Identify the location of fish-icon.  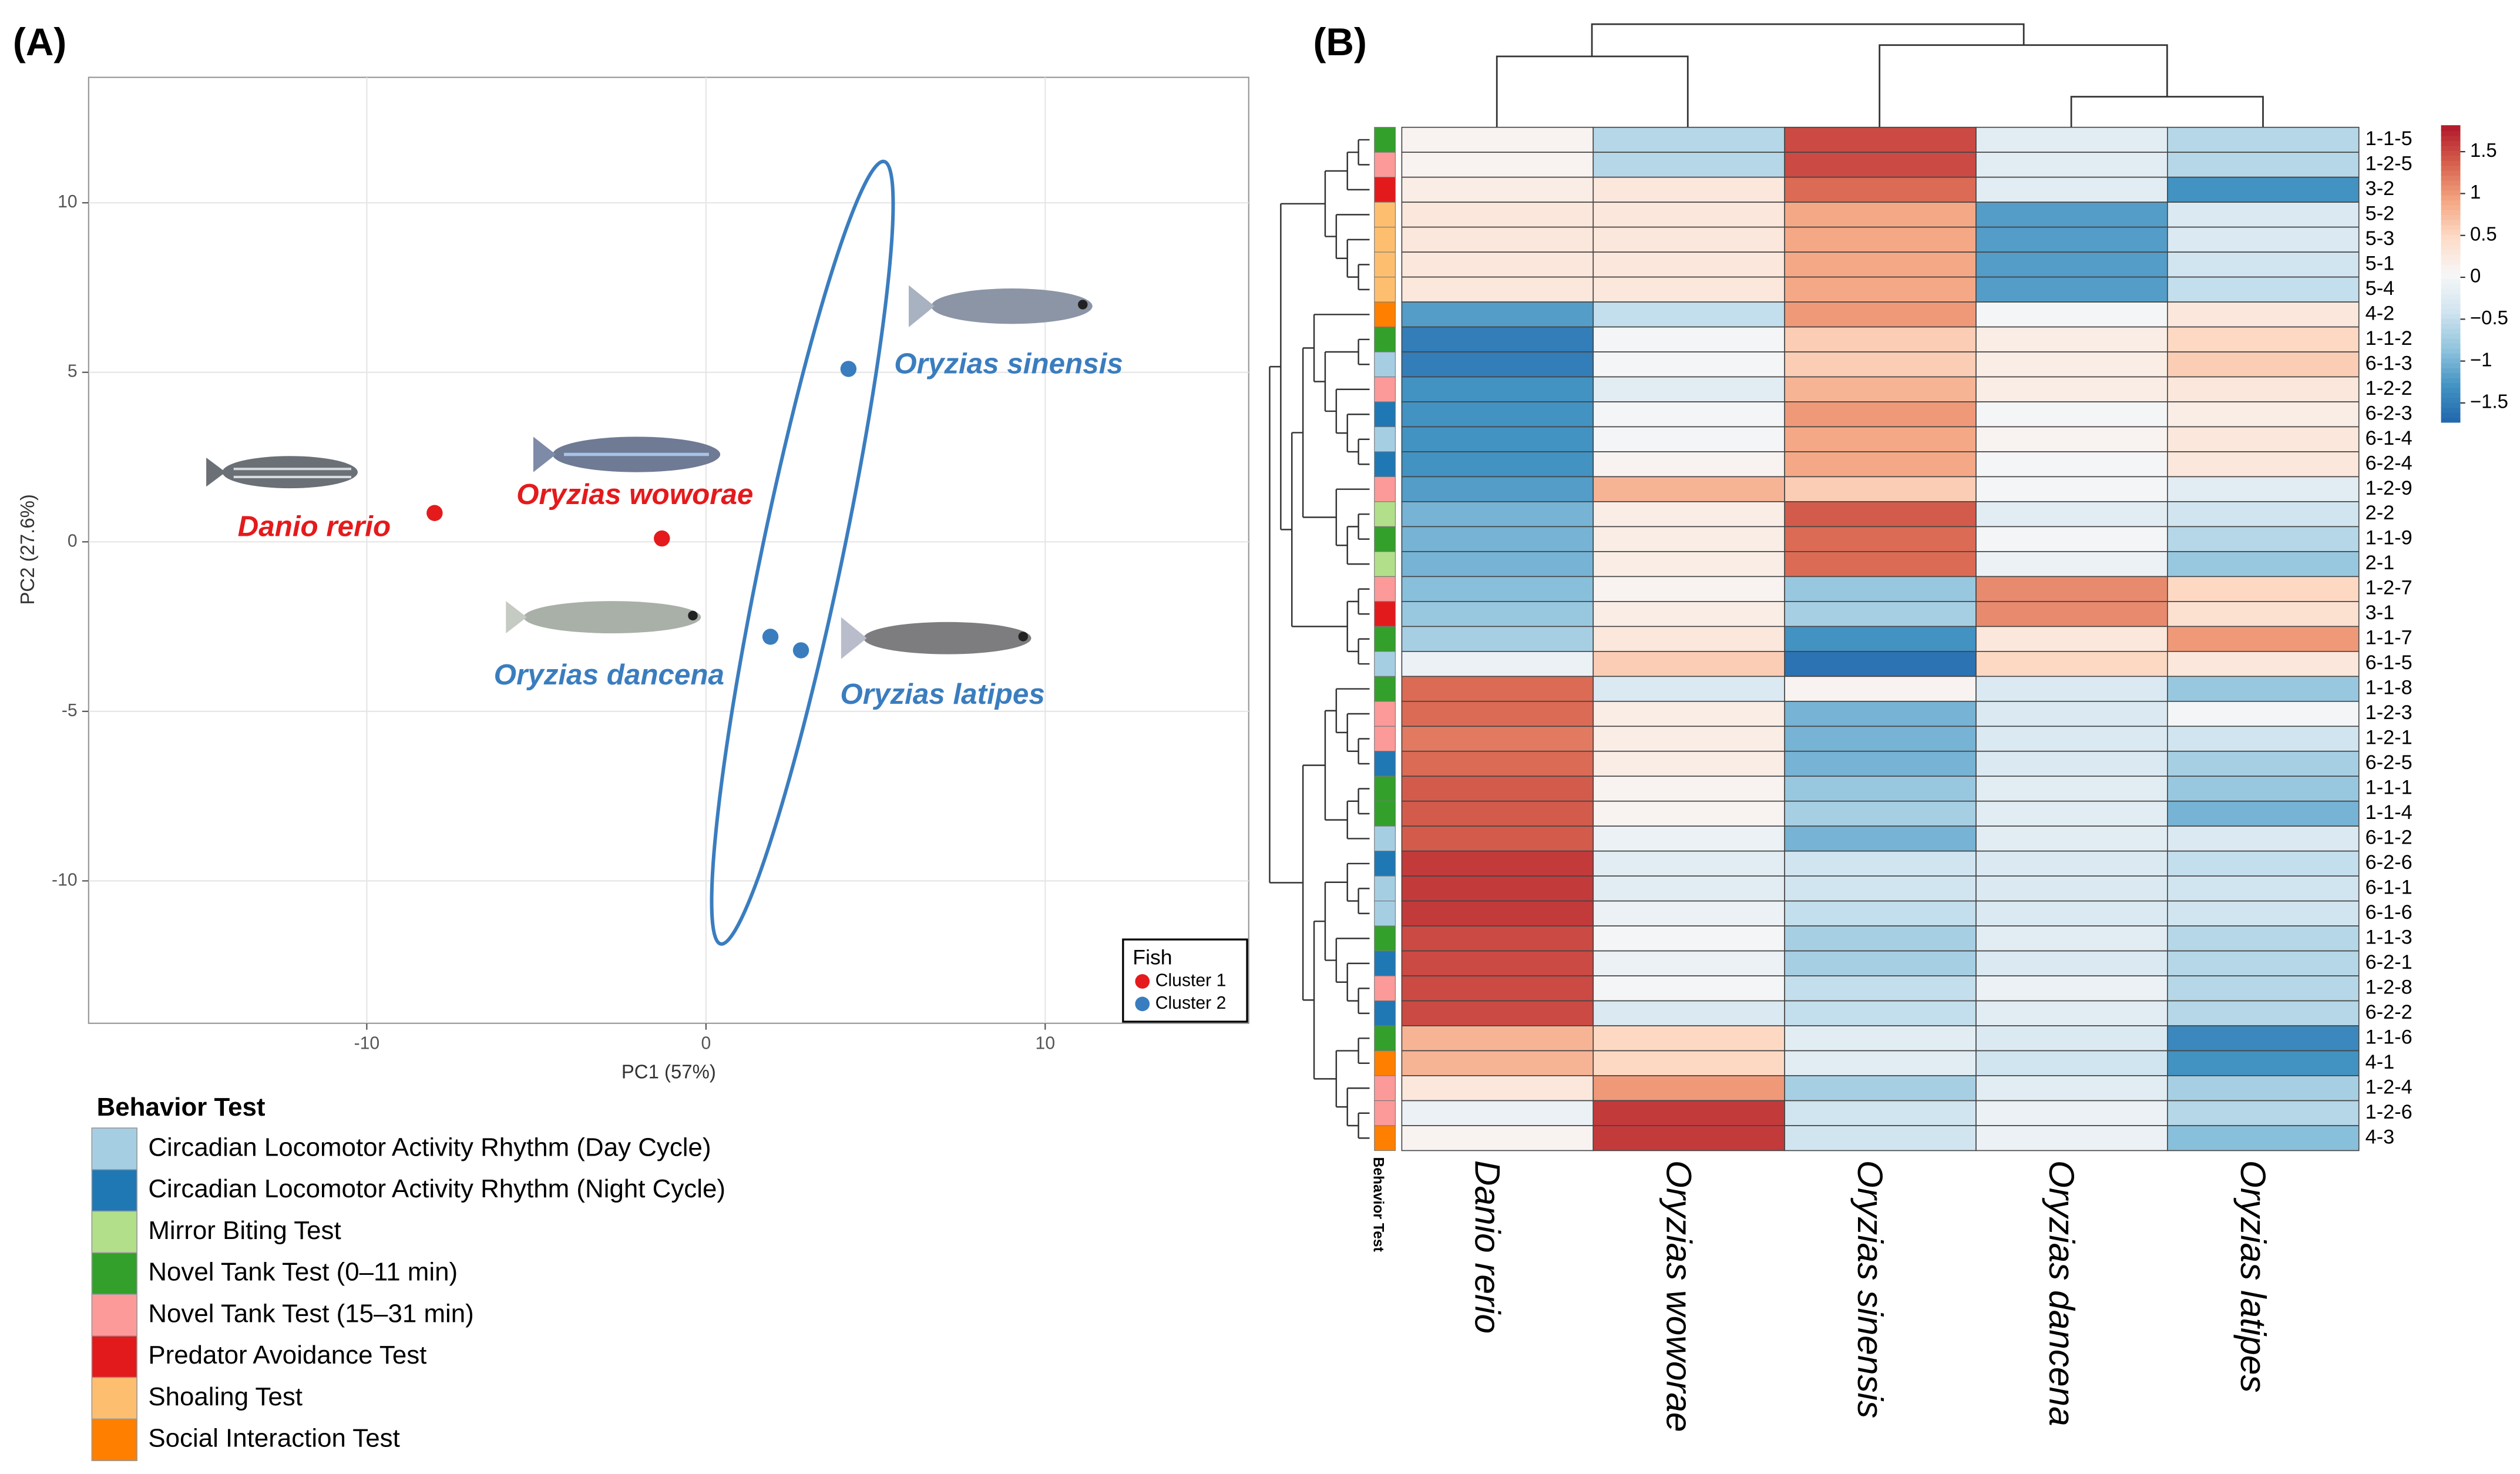
(282, 472).